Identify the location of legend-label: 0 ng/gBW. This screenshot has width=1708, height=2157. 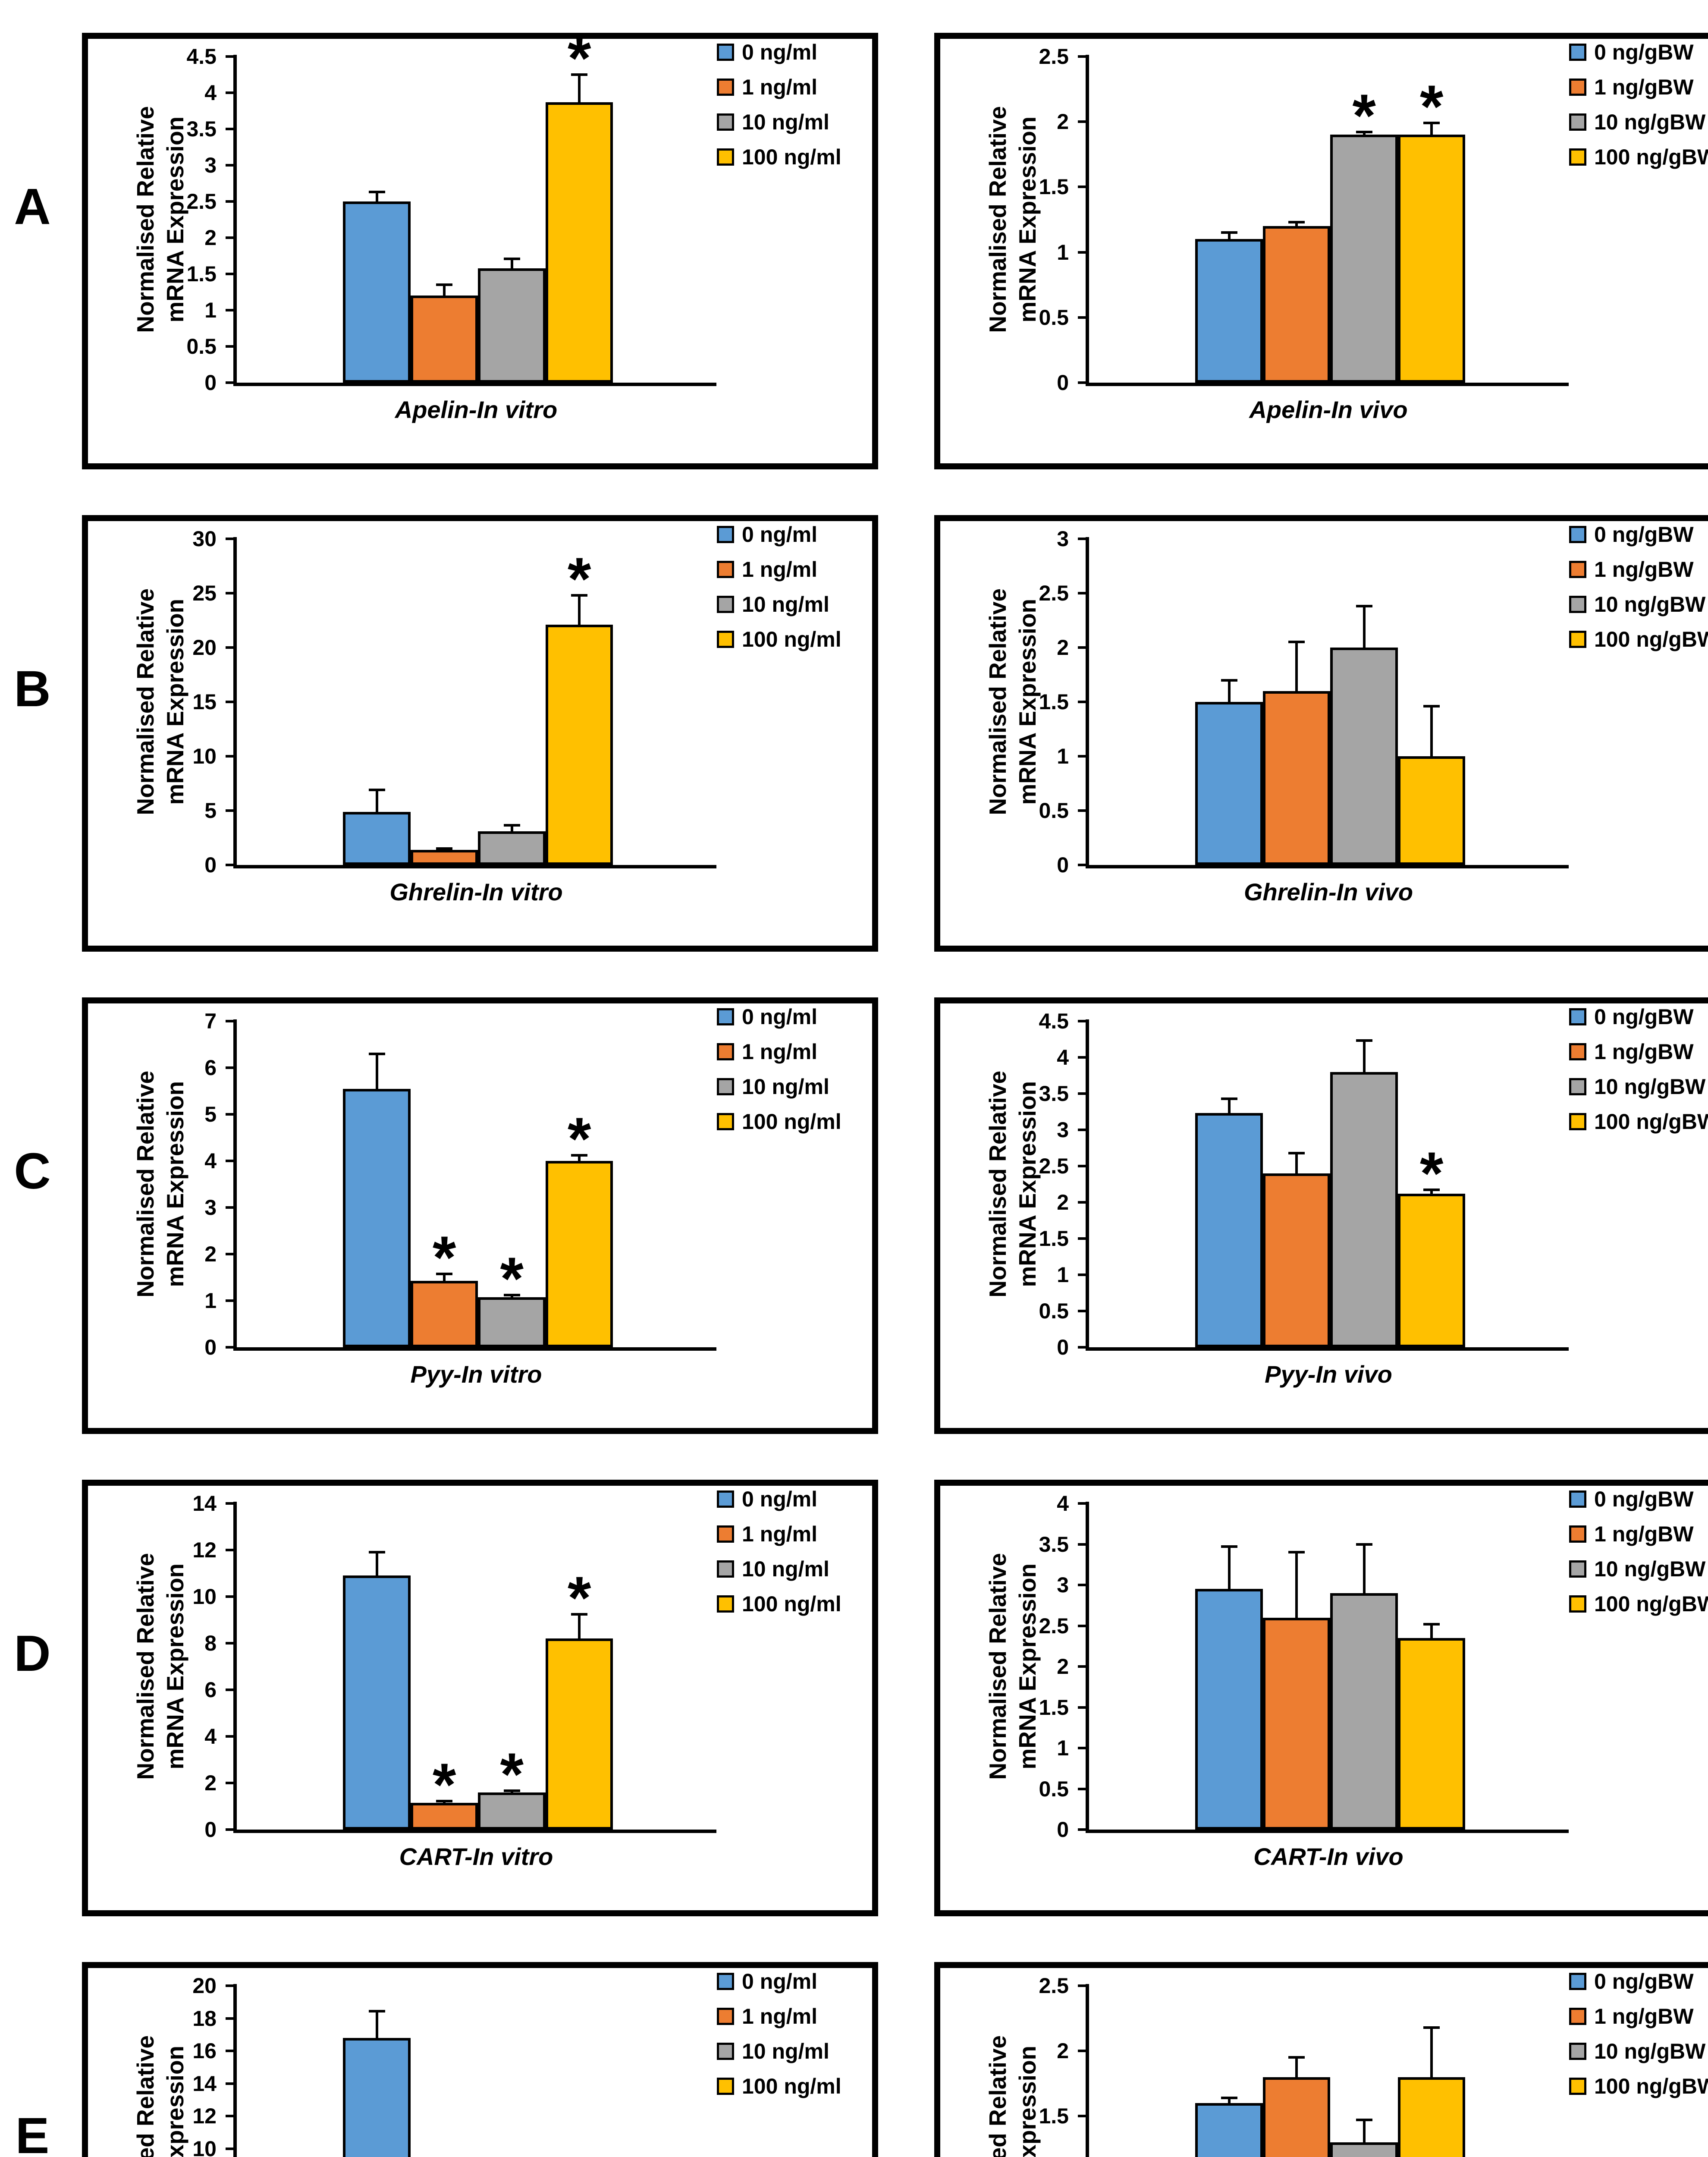
(1644, 1017).